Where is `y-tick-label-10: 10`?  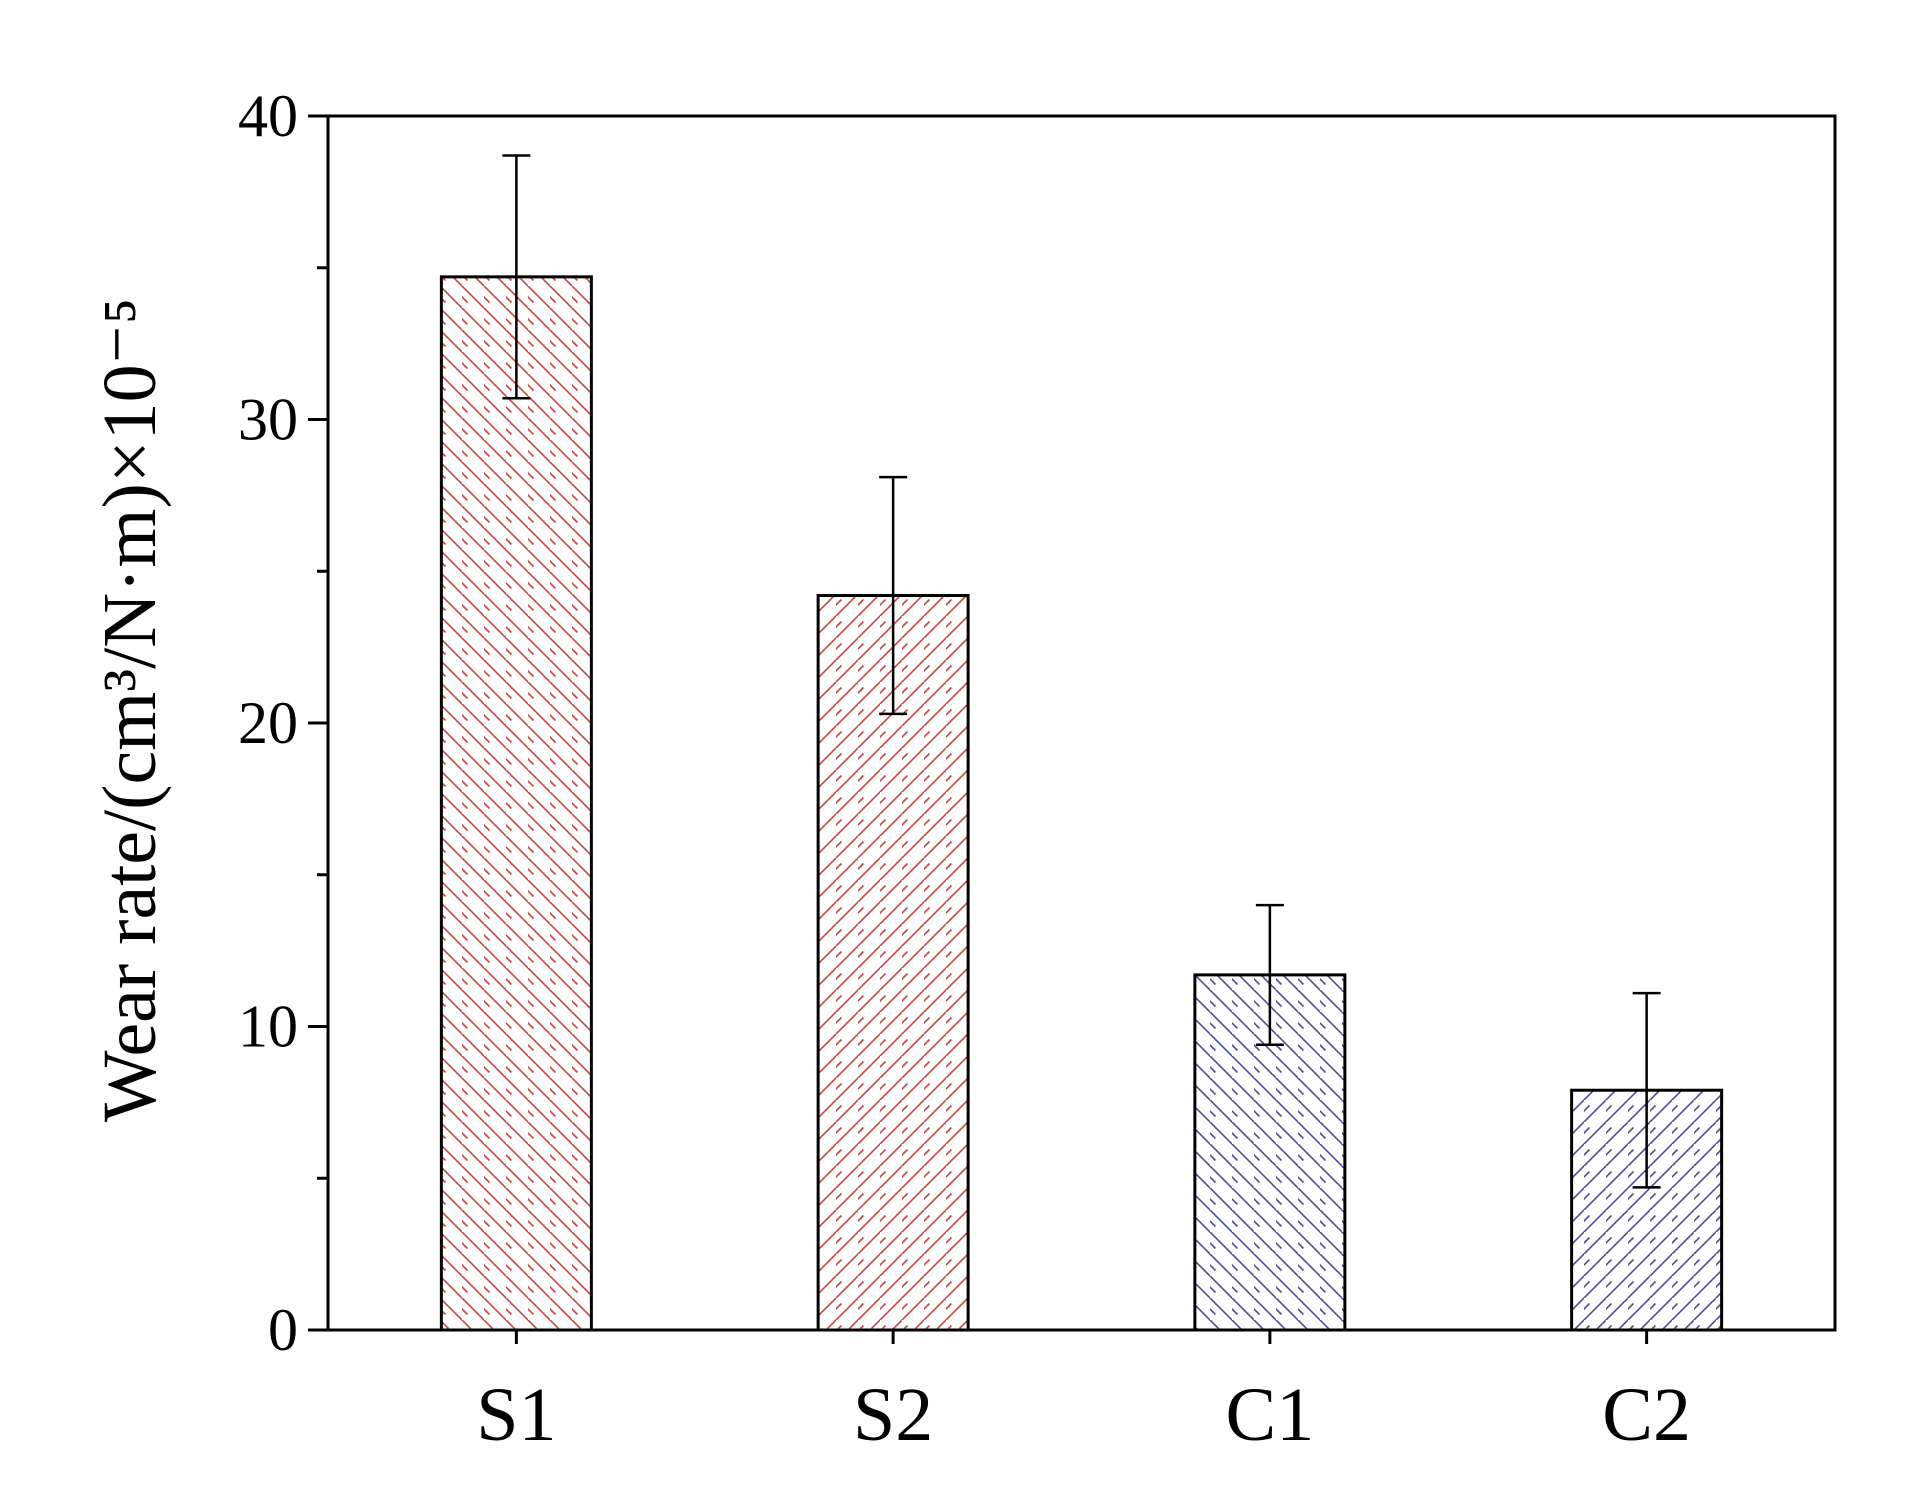
y-tick-label-10: 10 is located at coordinates (268, 1027).